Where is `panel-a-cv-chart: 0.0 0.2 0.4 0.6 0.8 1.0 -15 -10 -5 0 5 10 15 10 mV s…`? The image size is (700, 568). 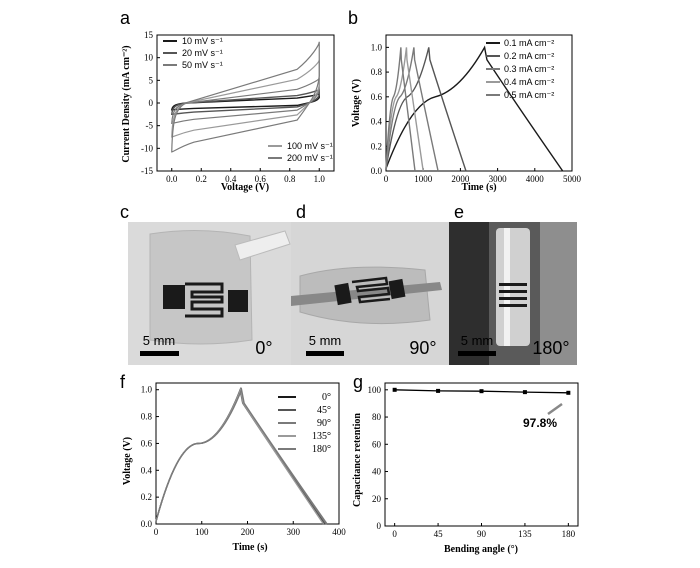 panel-a-cv-chart: 0.0 0.2 0.4 0.6 0.8 1.0 -15 -10 -5 0 5 10 15 10 mV s… is located at coordinates (228, 111).